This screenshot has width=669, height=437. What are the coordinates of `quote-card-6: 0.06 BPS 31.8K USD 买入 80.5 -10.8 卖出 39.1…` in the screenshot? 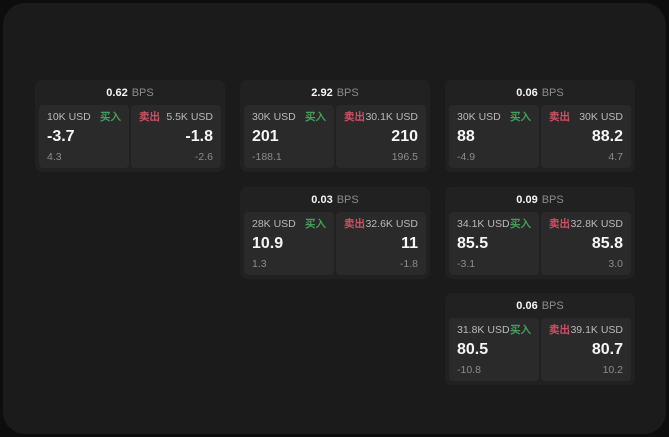 It's located at (540, 339).